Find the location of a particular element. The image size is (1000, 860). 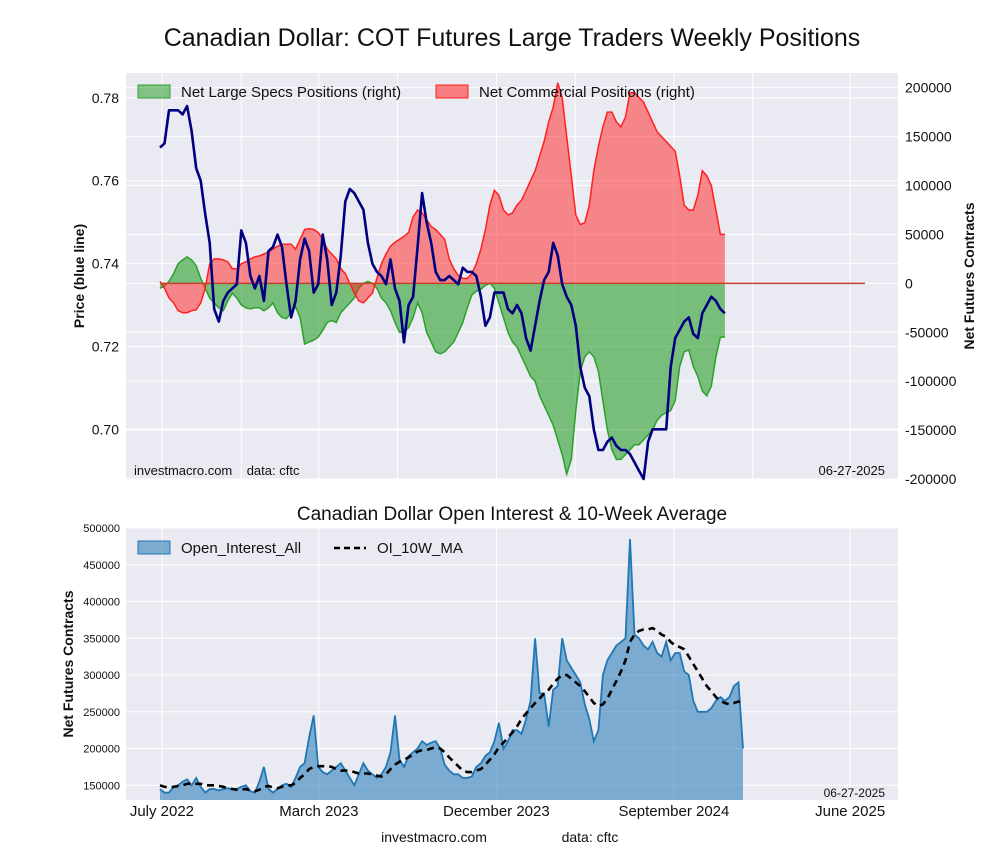

bottom-y-tick-7: 500000 is located at coordinates (101, 529).